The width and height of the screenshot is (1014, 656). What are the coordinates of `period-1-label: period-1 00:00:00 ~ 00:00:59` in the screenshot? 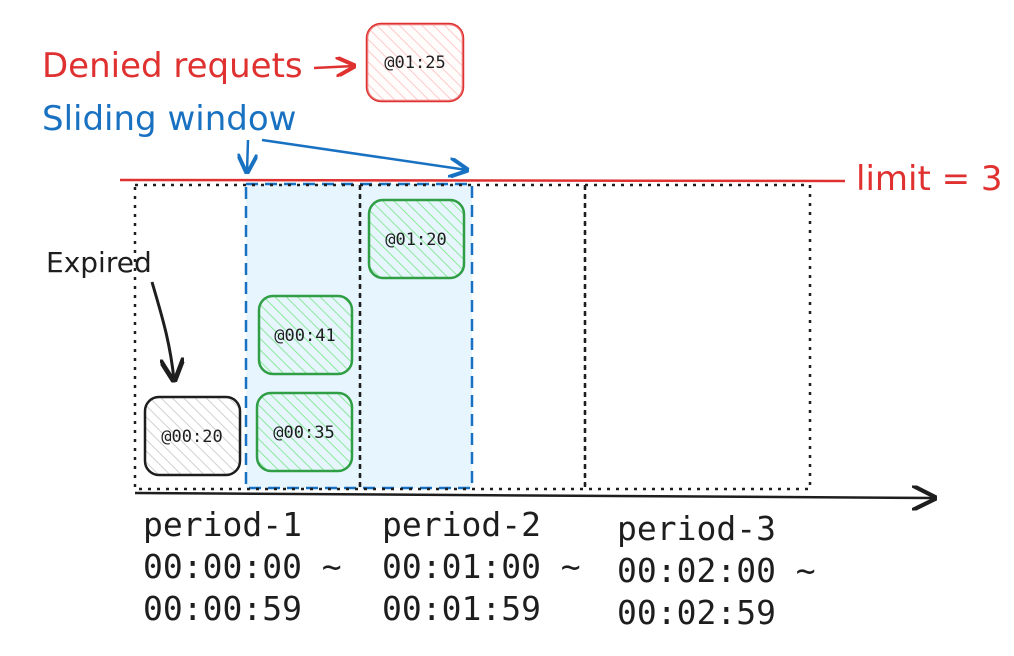 It's located at (242, 566).